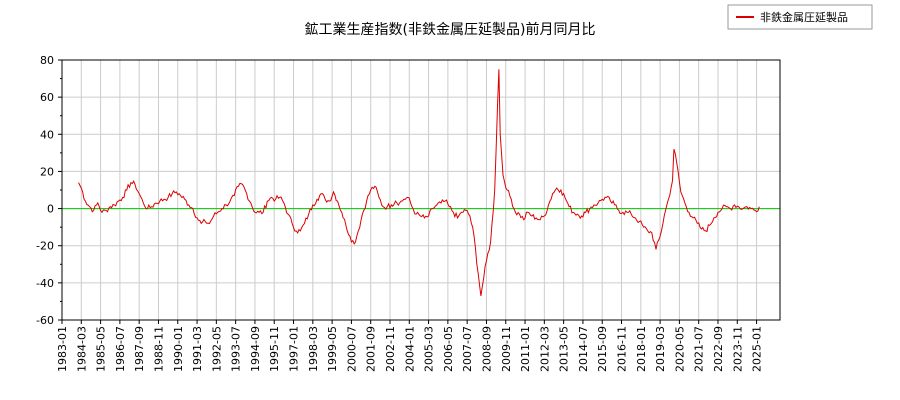 Image resolution: width=900 pixels, height=400 pixels. I want to click on x-tick-label: 1984-03, so click(81, 349).